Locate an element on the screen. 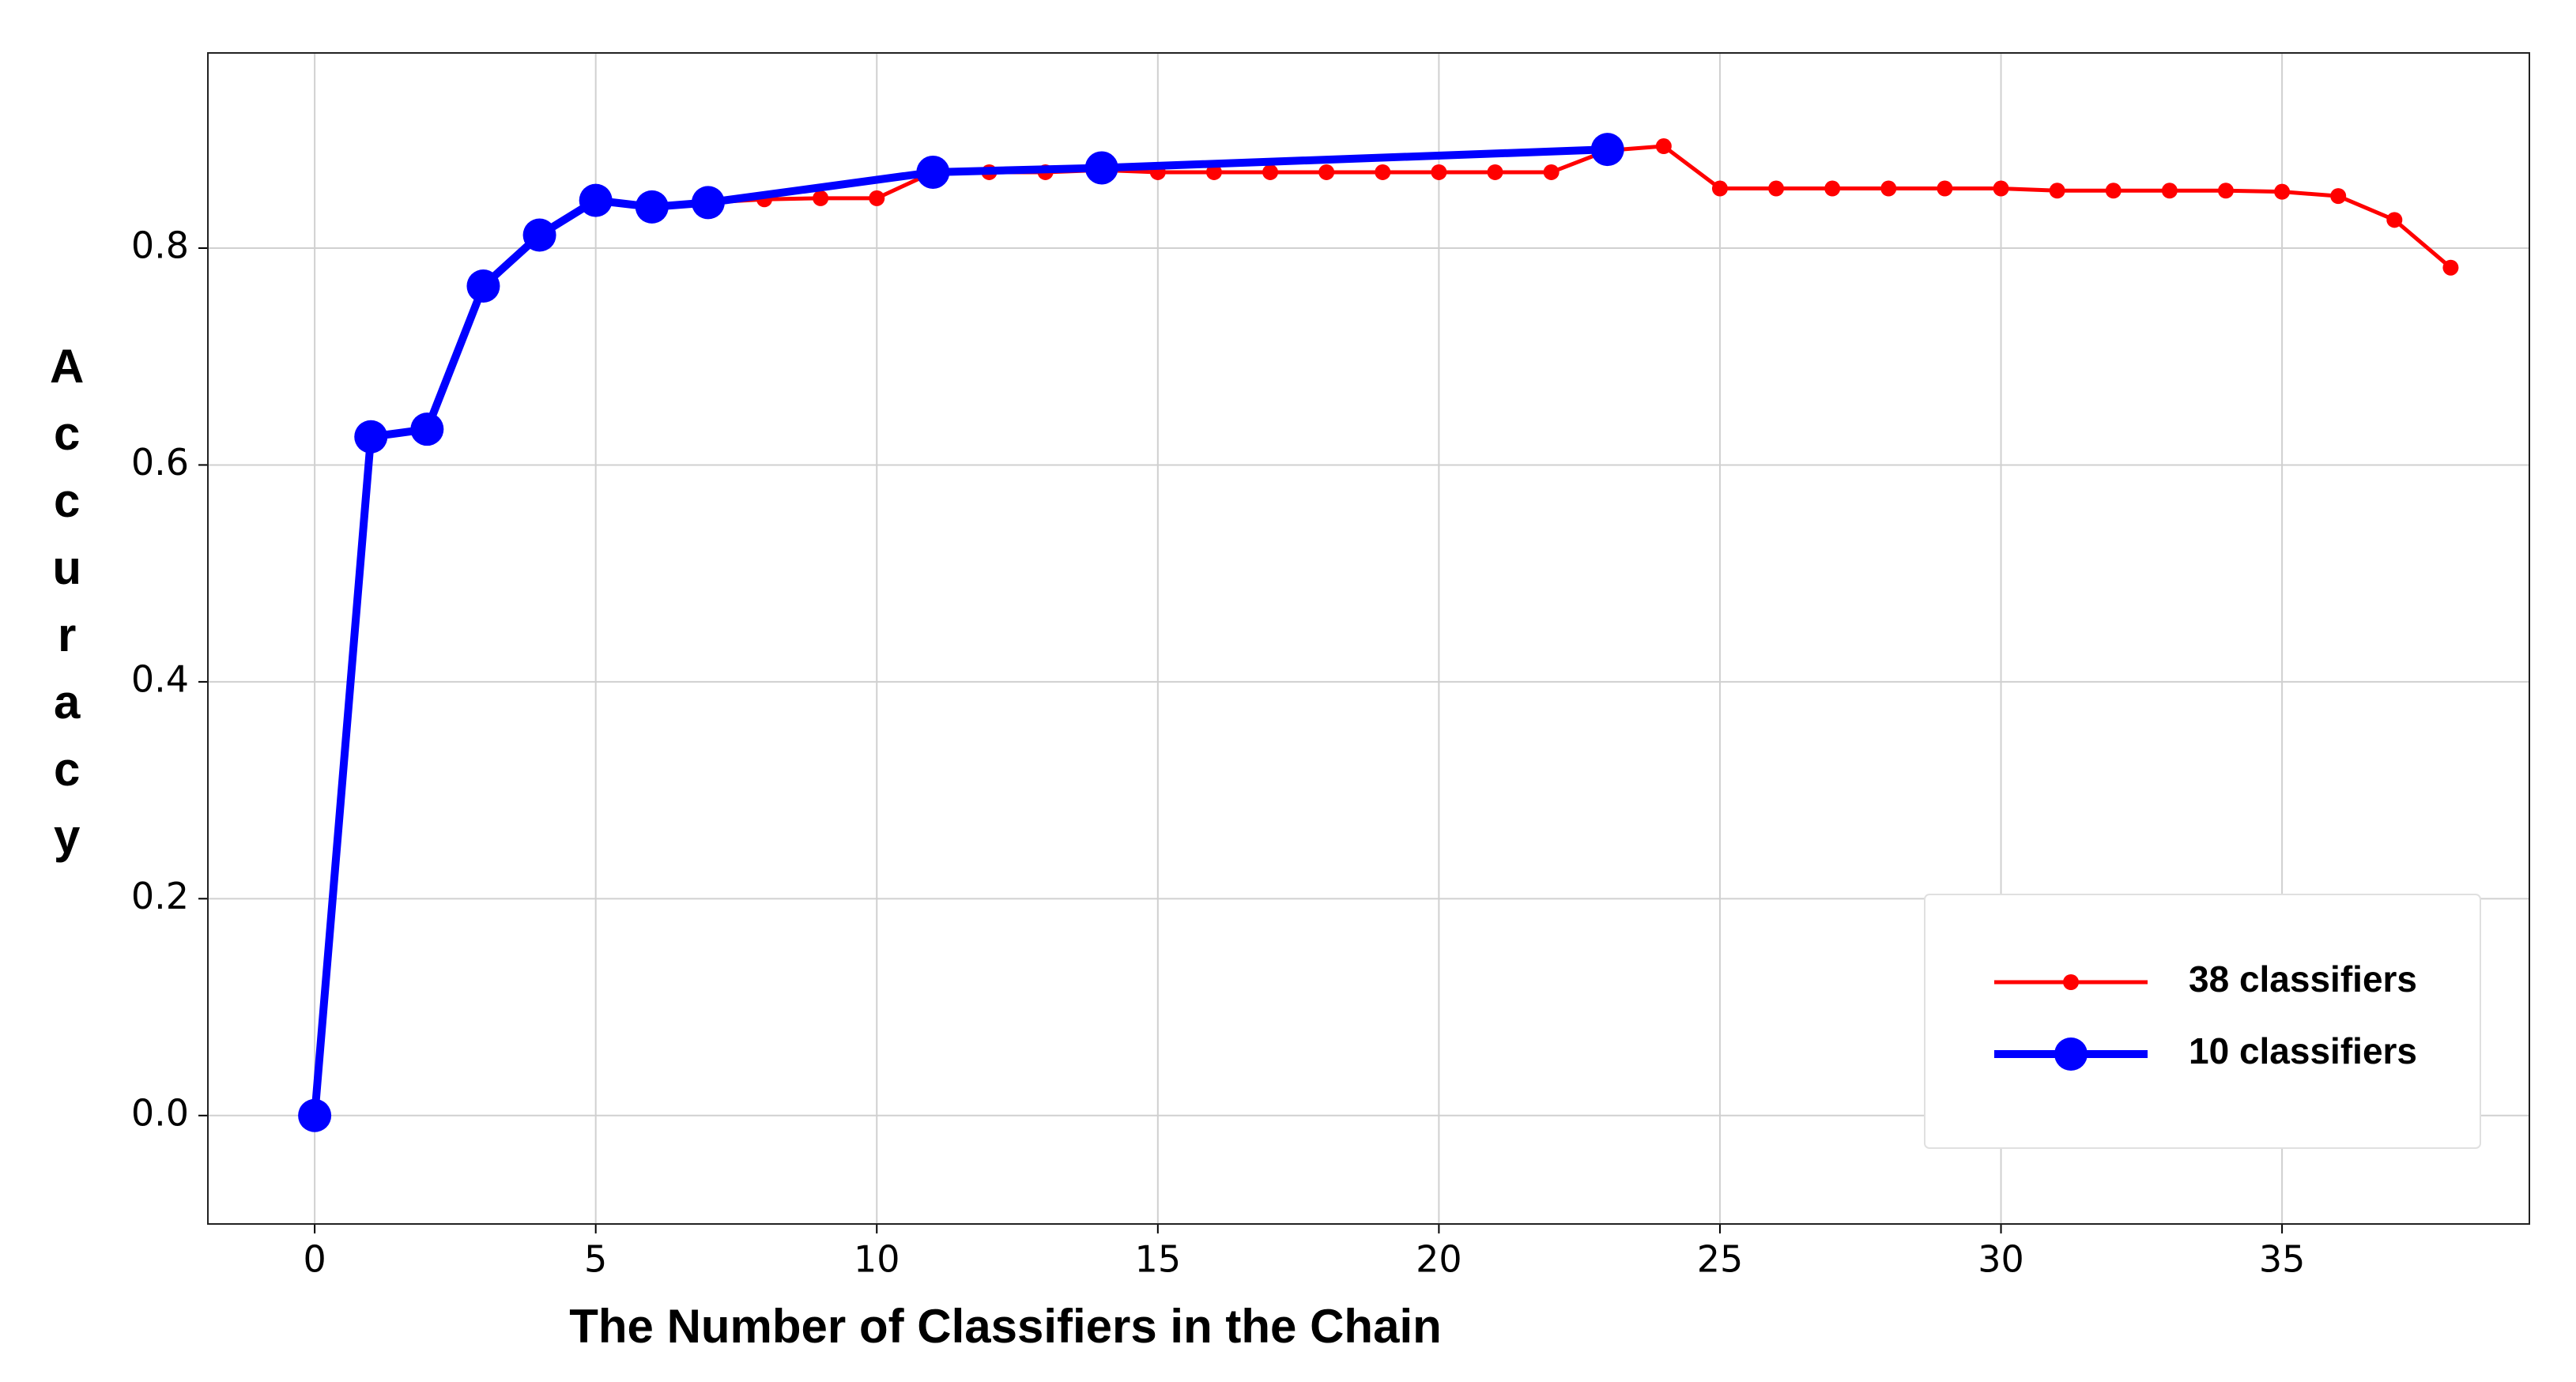 Image resolution: width=2576 pixels, height=1382 pixels. x-tick-label: 20 is located at coordinates (1439, 1259).